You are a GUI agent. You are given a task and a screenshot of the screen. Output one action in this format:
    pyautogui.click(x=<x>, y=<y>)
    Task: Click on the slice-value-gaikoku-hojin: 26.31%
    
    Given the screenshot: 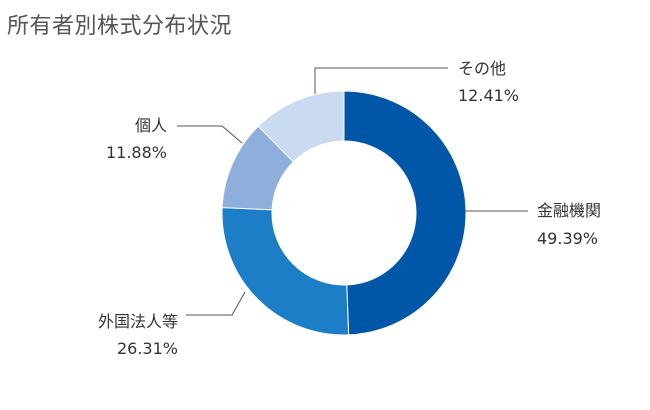 What is the action you would take?
    pyautogui.click(x=147, y=348)
    